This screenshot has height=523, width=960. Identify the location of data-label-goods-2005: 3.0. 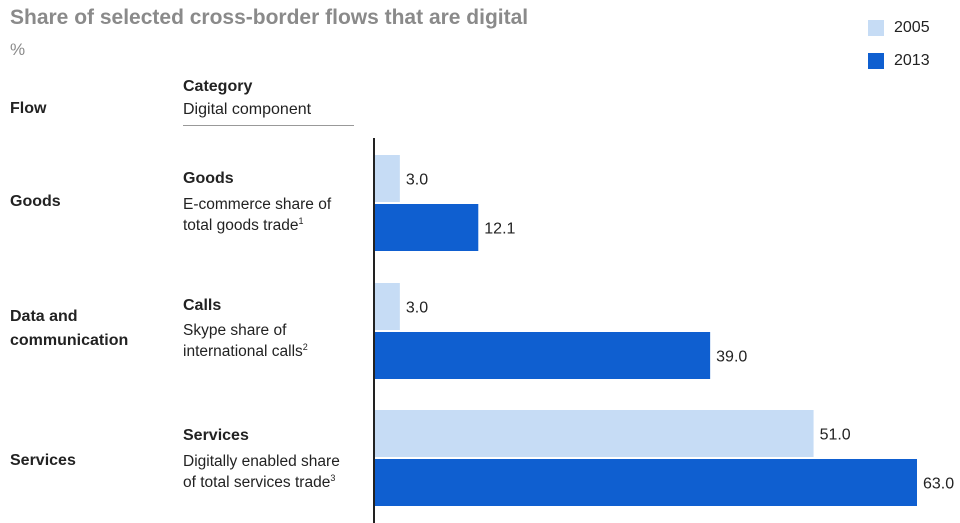
(417, 180).